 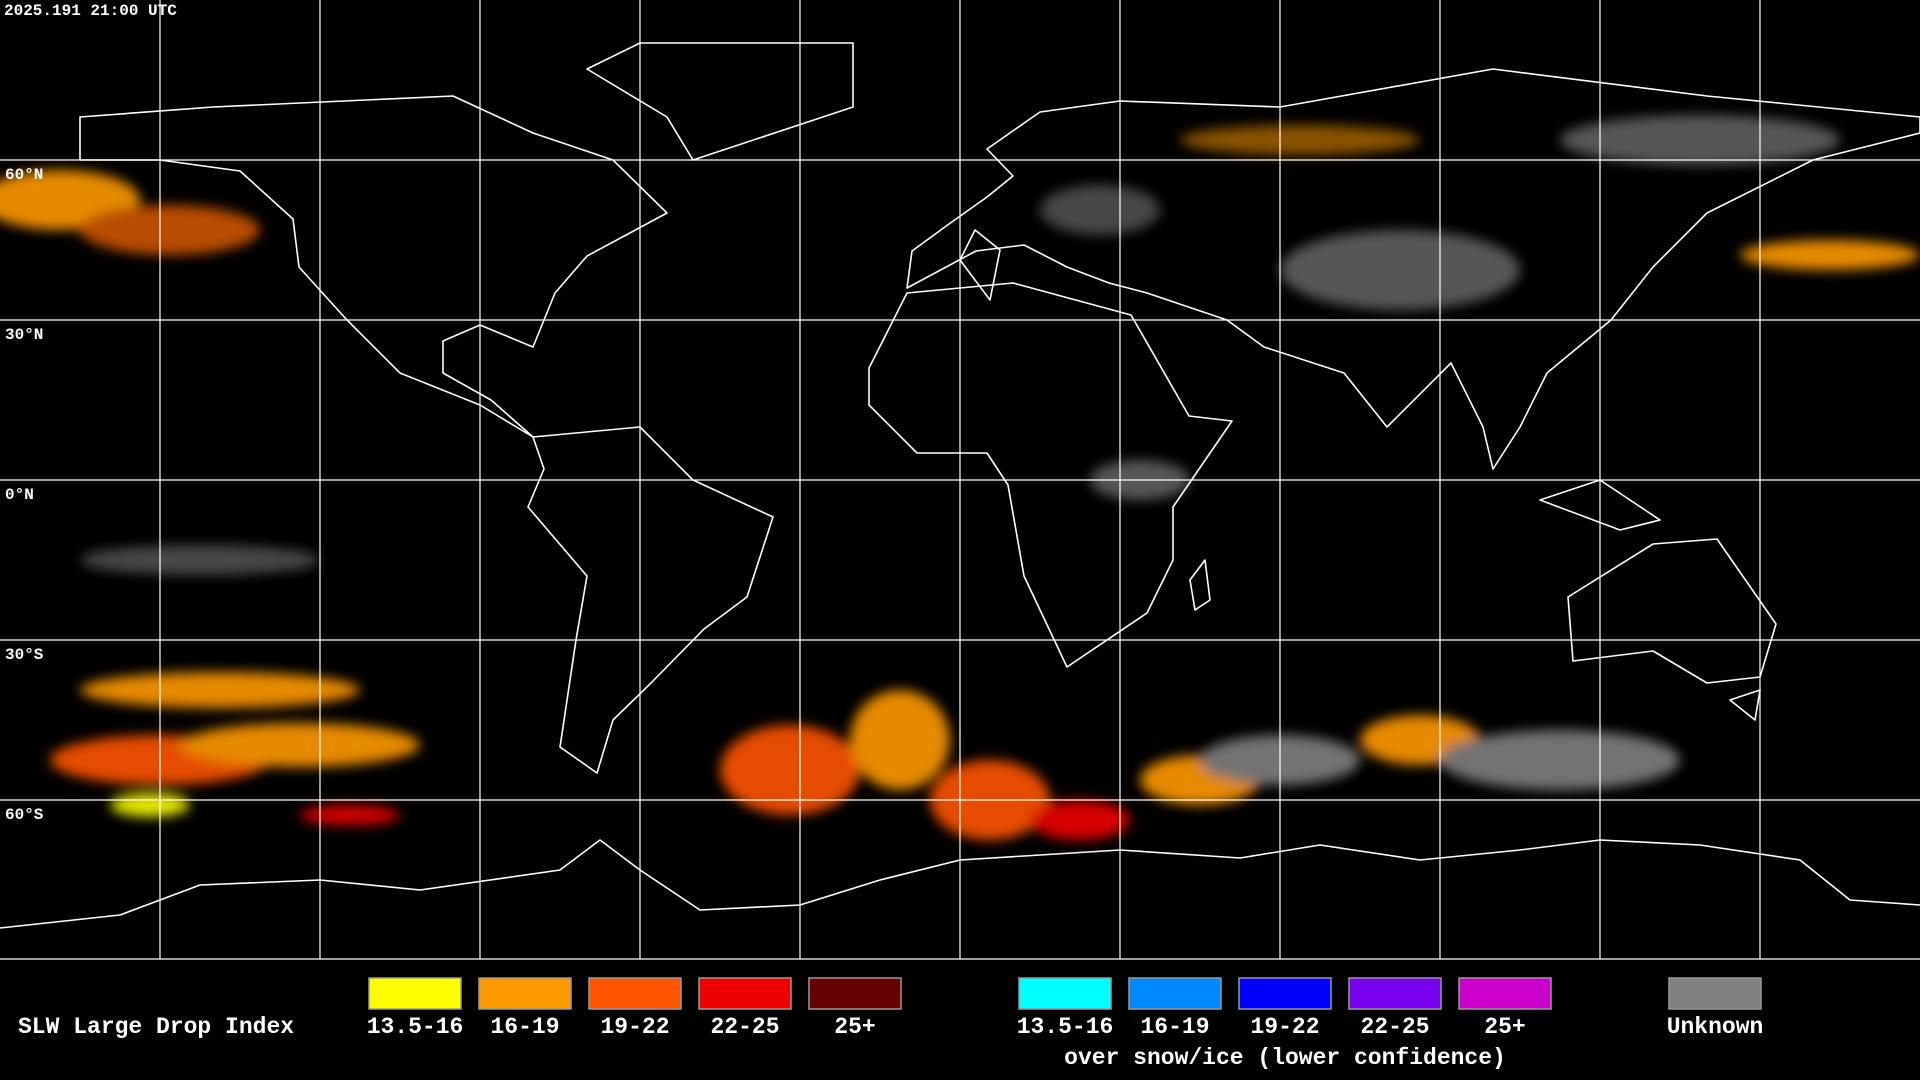 What do you see at coordinates (24, 175) in the screenshot?
I see `latitude-label: 60°N` at bounding box center [24, 175].